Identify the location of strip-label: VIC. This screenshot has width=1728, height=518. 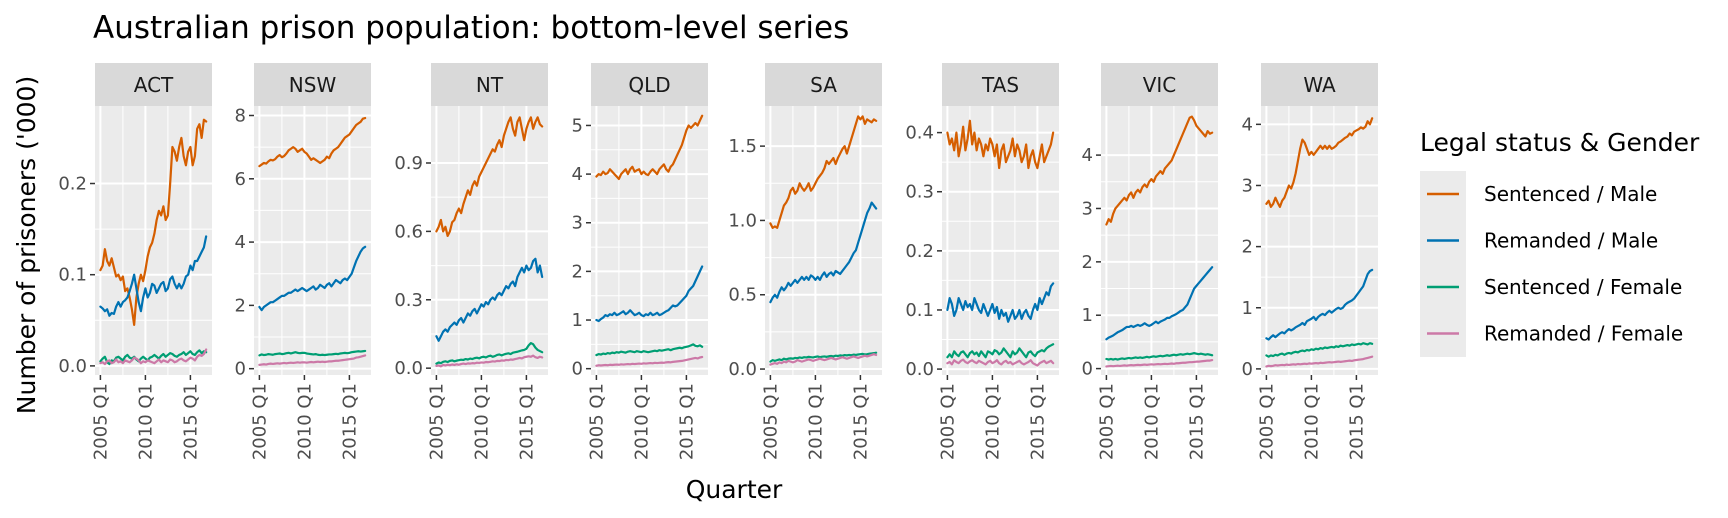
(1160, 85).